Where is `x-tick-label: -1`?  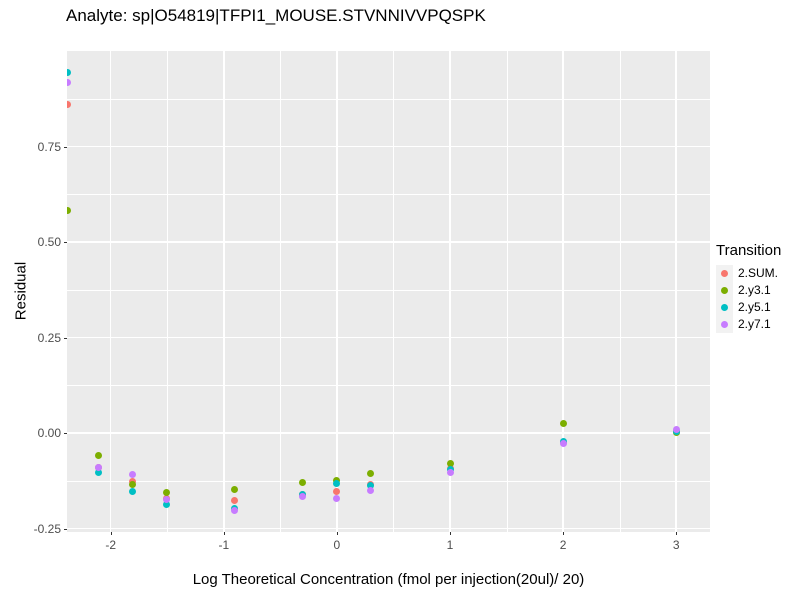 x-tick-label: -1 is located at coordinates (224, 545).